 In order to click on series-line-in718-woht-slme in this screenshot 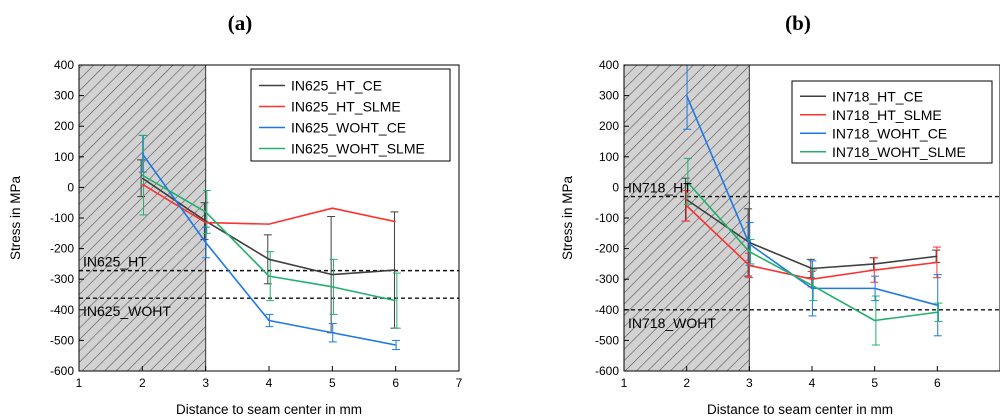, I will do `click(812, 251)`.